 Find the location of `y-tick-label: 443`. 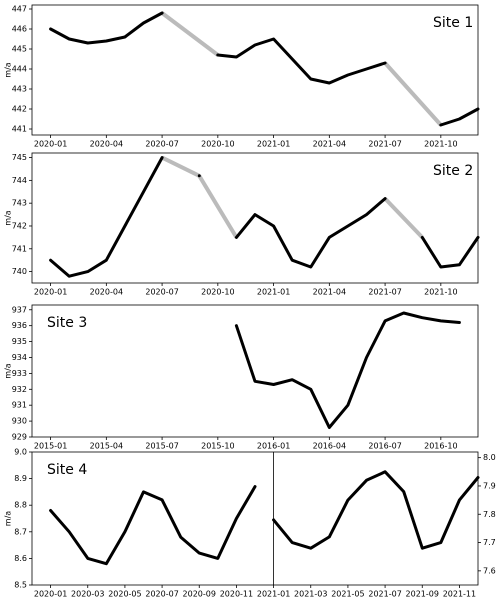

y-tick-label: 443 is located at coordinates (19, 89).